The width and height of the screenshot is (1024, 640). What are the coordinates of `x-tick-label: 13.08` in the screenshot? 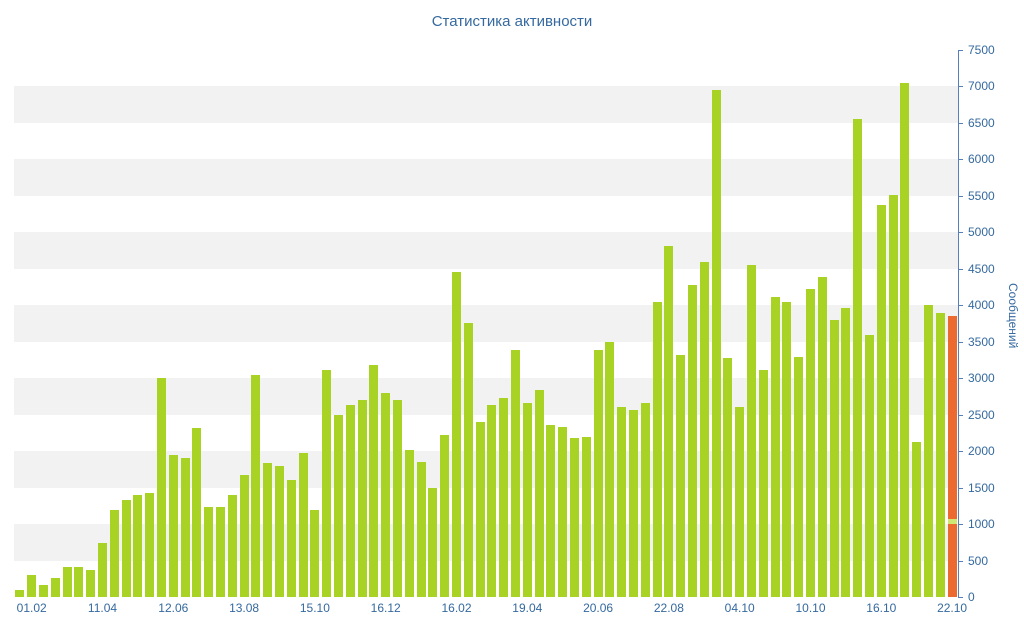 It's located at (244, 608).